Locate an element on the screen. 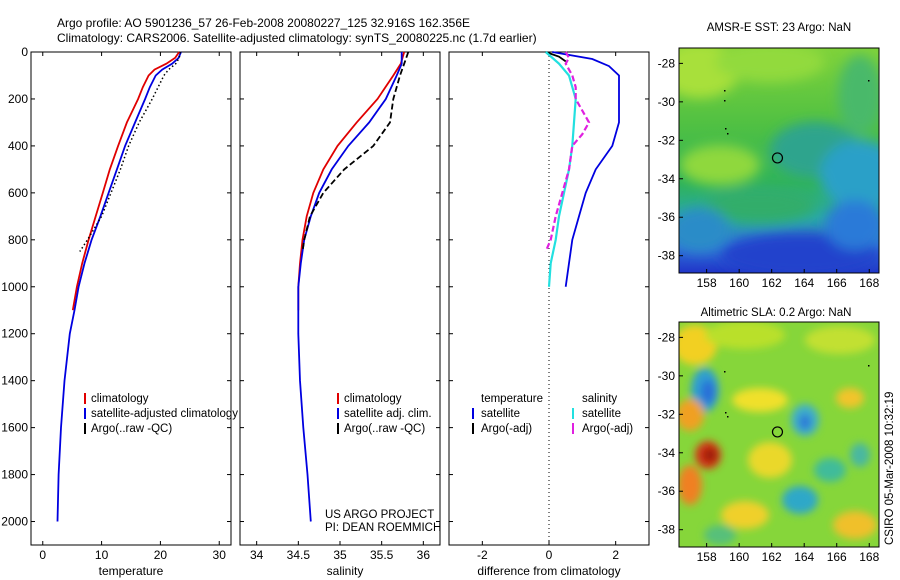  difference-xlabel: difference from climatology is located at coordinates (548, 571).